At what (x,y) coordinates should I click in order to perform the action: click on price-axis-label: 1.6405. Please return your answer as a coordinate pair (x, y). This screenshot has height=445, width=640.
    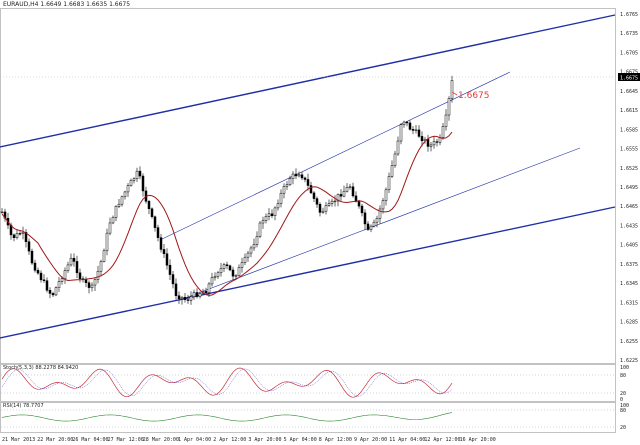
    Looking at the image, I should click on (629, 246).